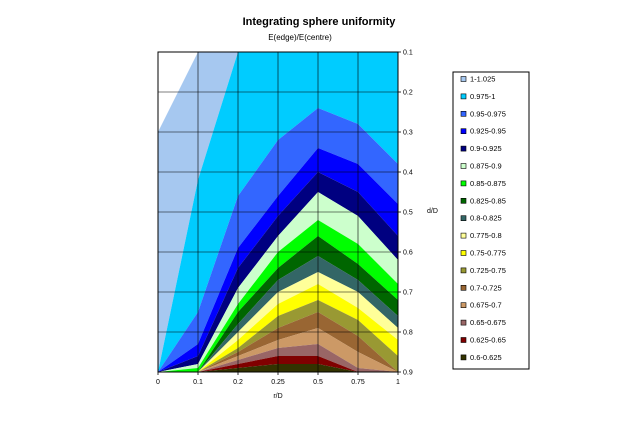 The height and width of the screenshot is (421, 637). I want to click on legend-label: 0.7-0.725, so click(486, 287).